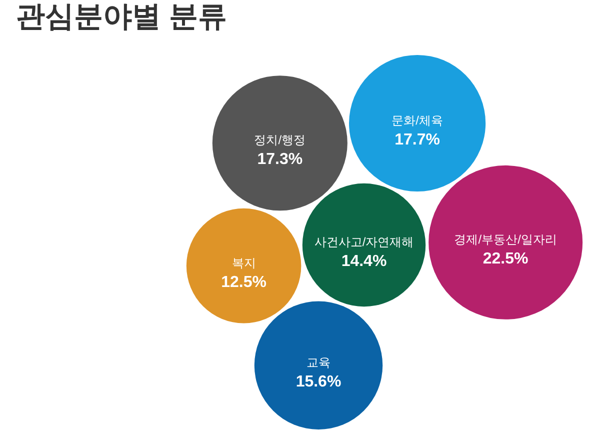 This screenshot has height=446, width=600. What do you see at coordinates (280, 159) in the screenshot?
I see `data-label: 17.3%` at bounding box center [280, 159].